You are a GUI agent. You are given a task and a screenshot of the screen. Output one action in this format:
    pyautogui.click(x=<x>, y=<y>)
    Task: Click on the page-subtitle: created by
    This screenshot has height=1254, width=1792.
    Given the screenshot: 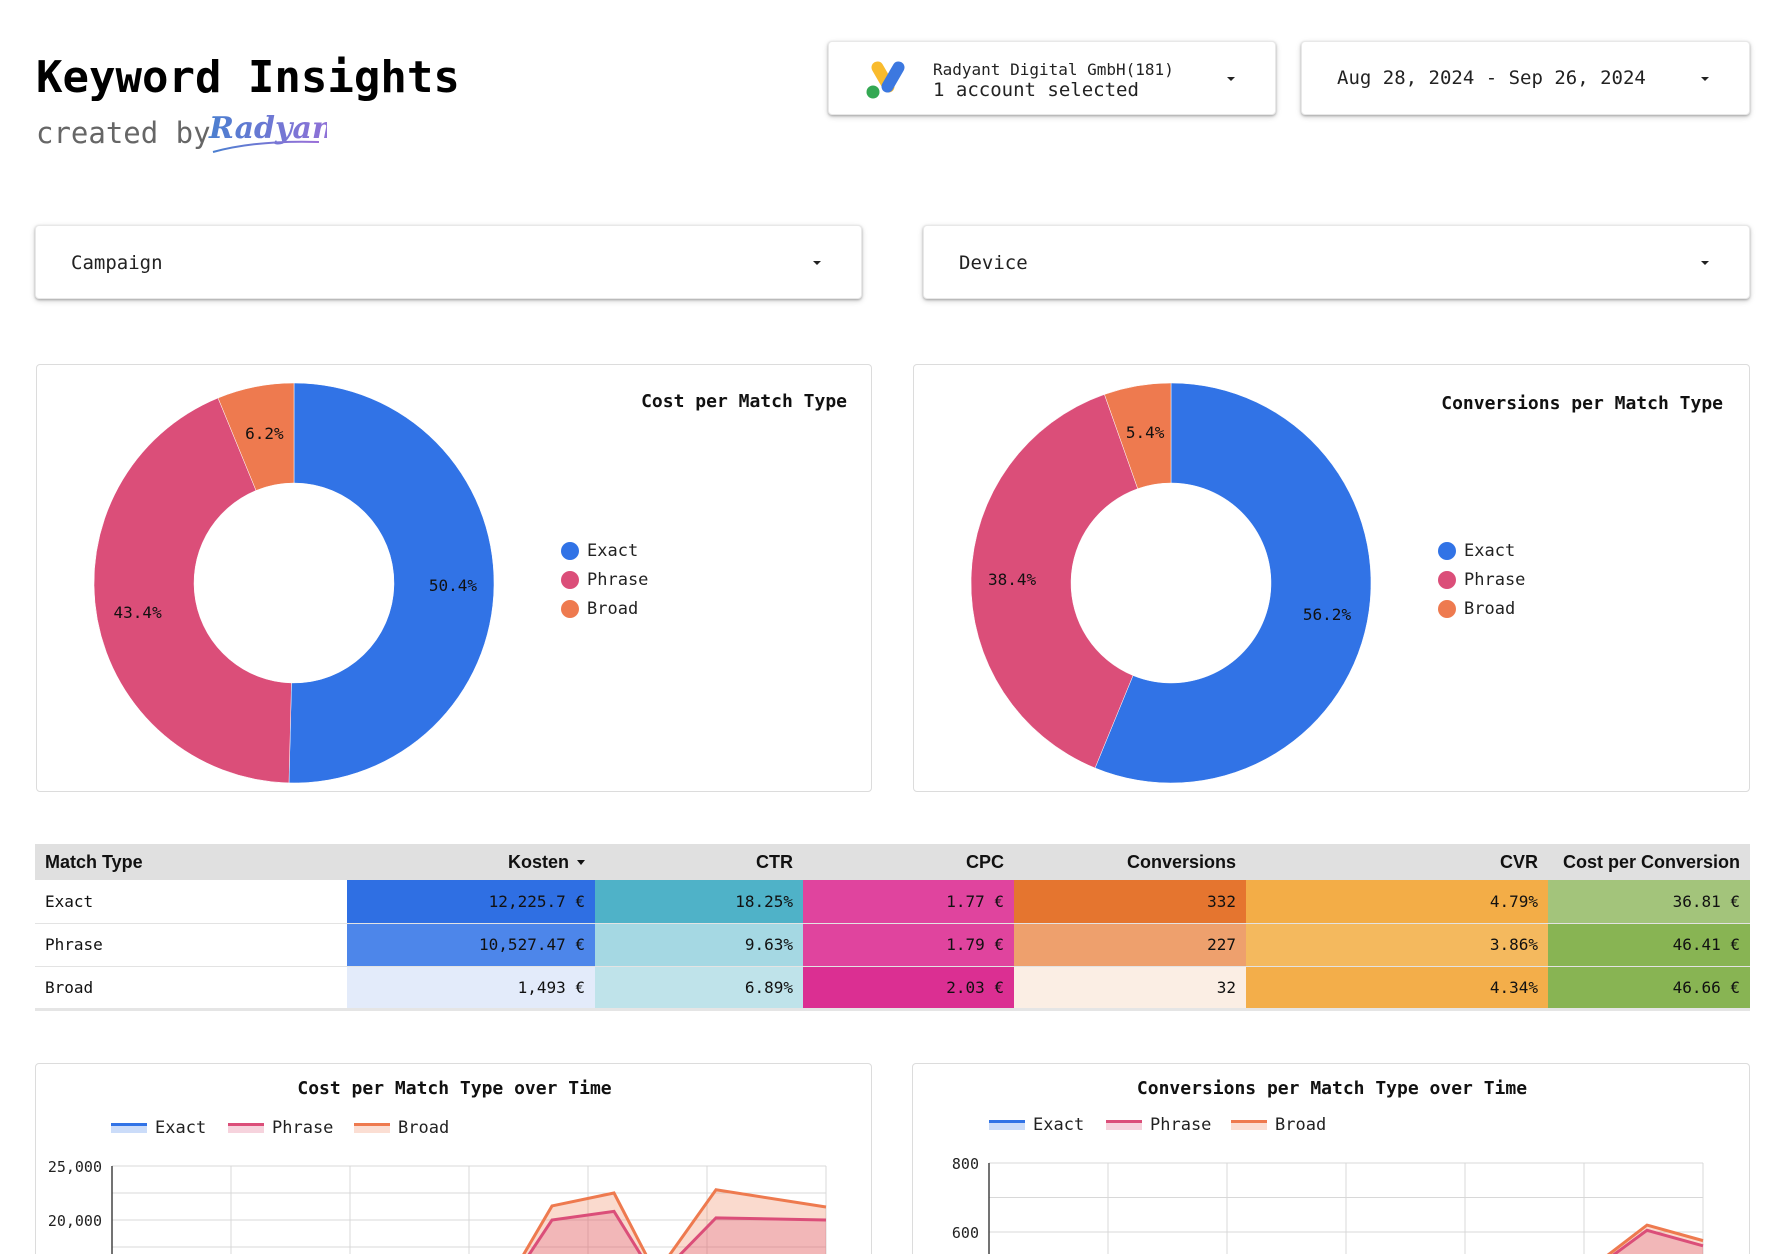 What is the action you would take?
    pyautogui.click(x=123, y=133)
    